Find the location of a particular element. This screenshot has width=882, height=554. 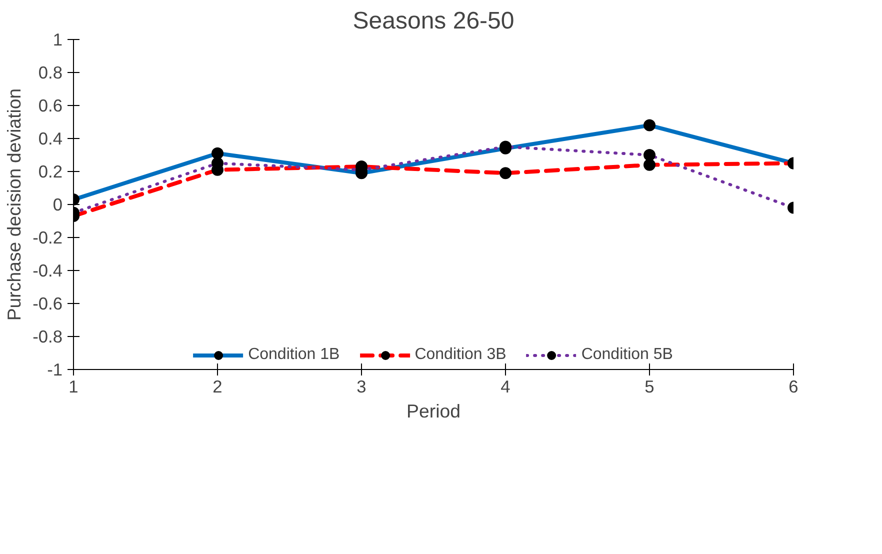

y-tick-label: -0.2 is located at coordinates (47, 238).